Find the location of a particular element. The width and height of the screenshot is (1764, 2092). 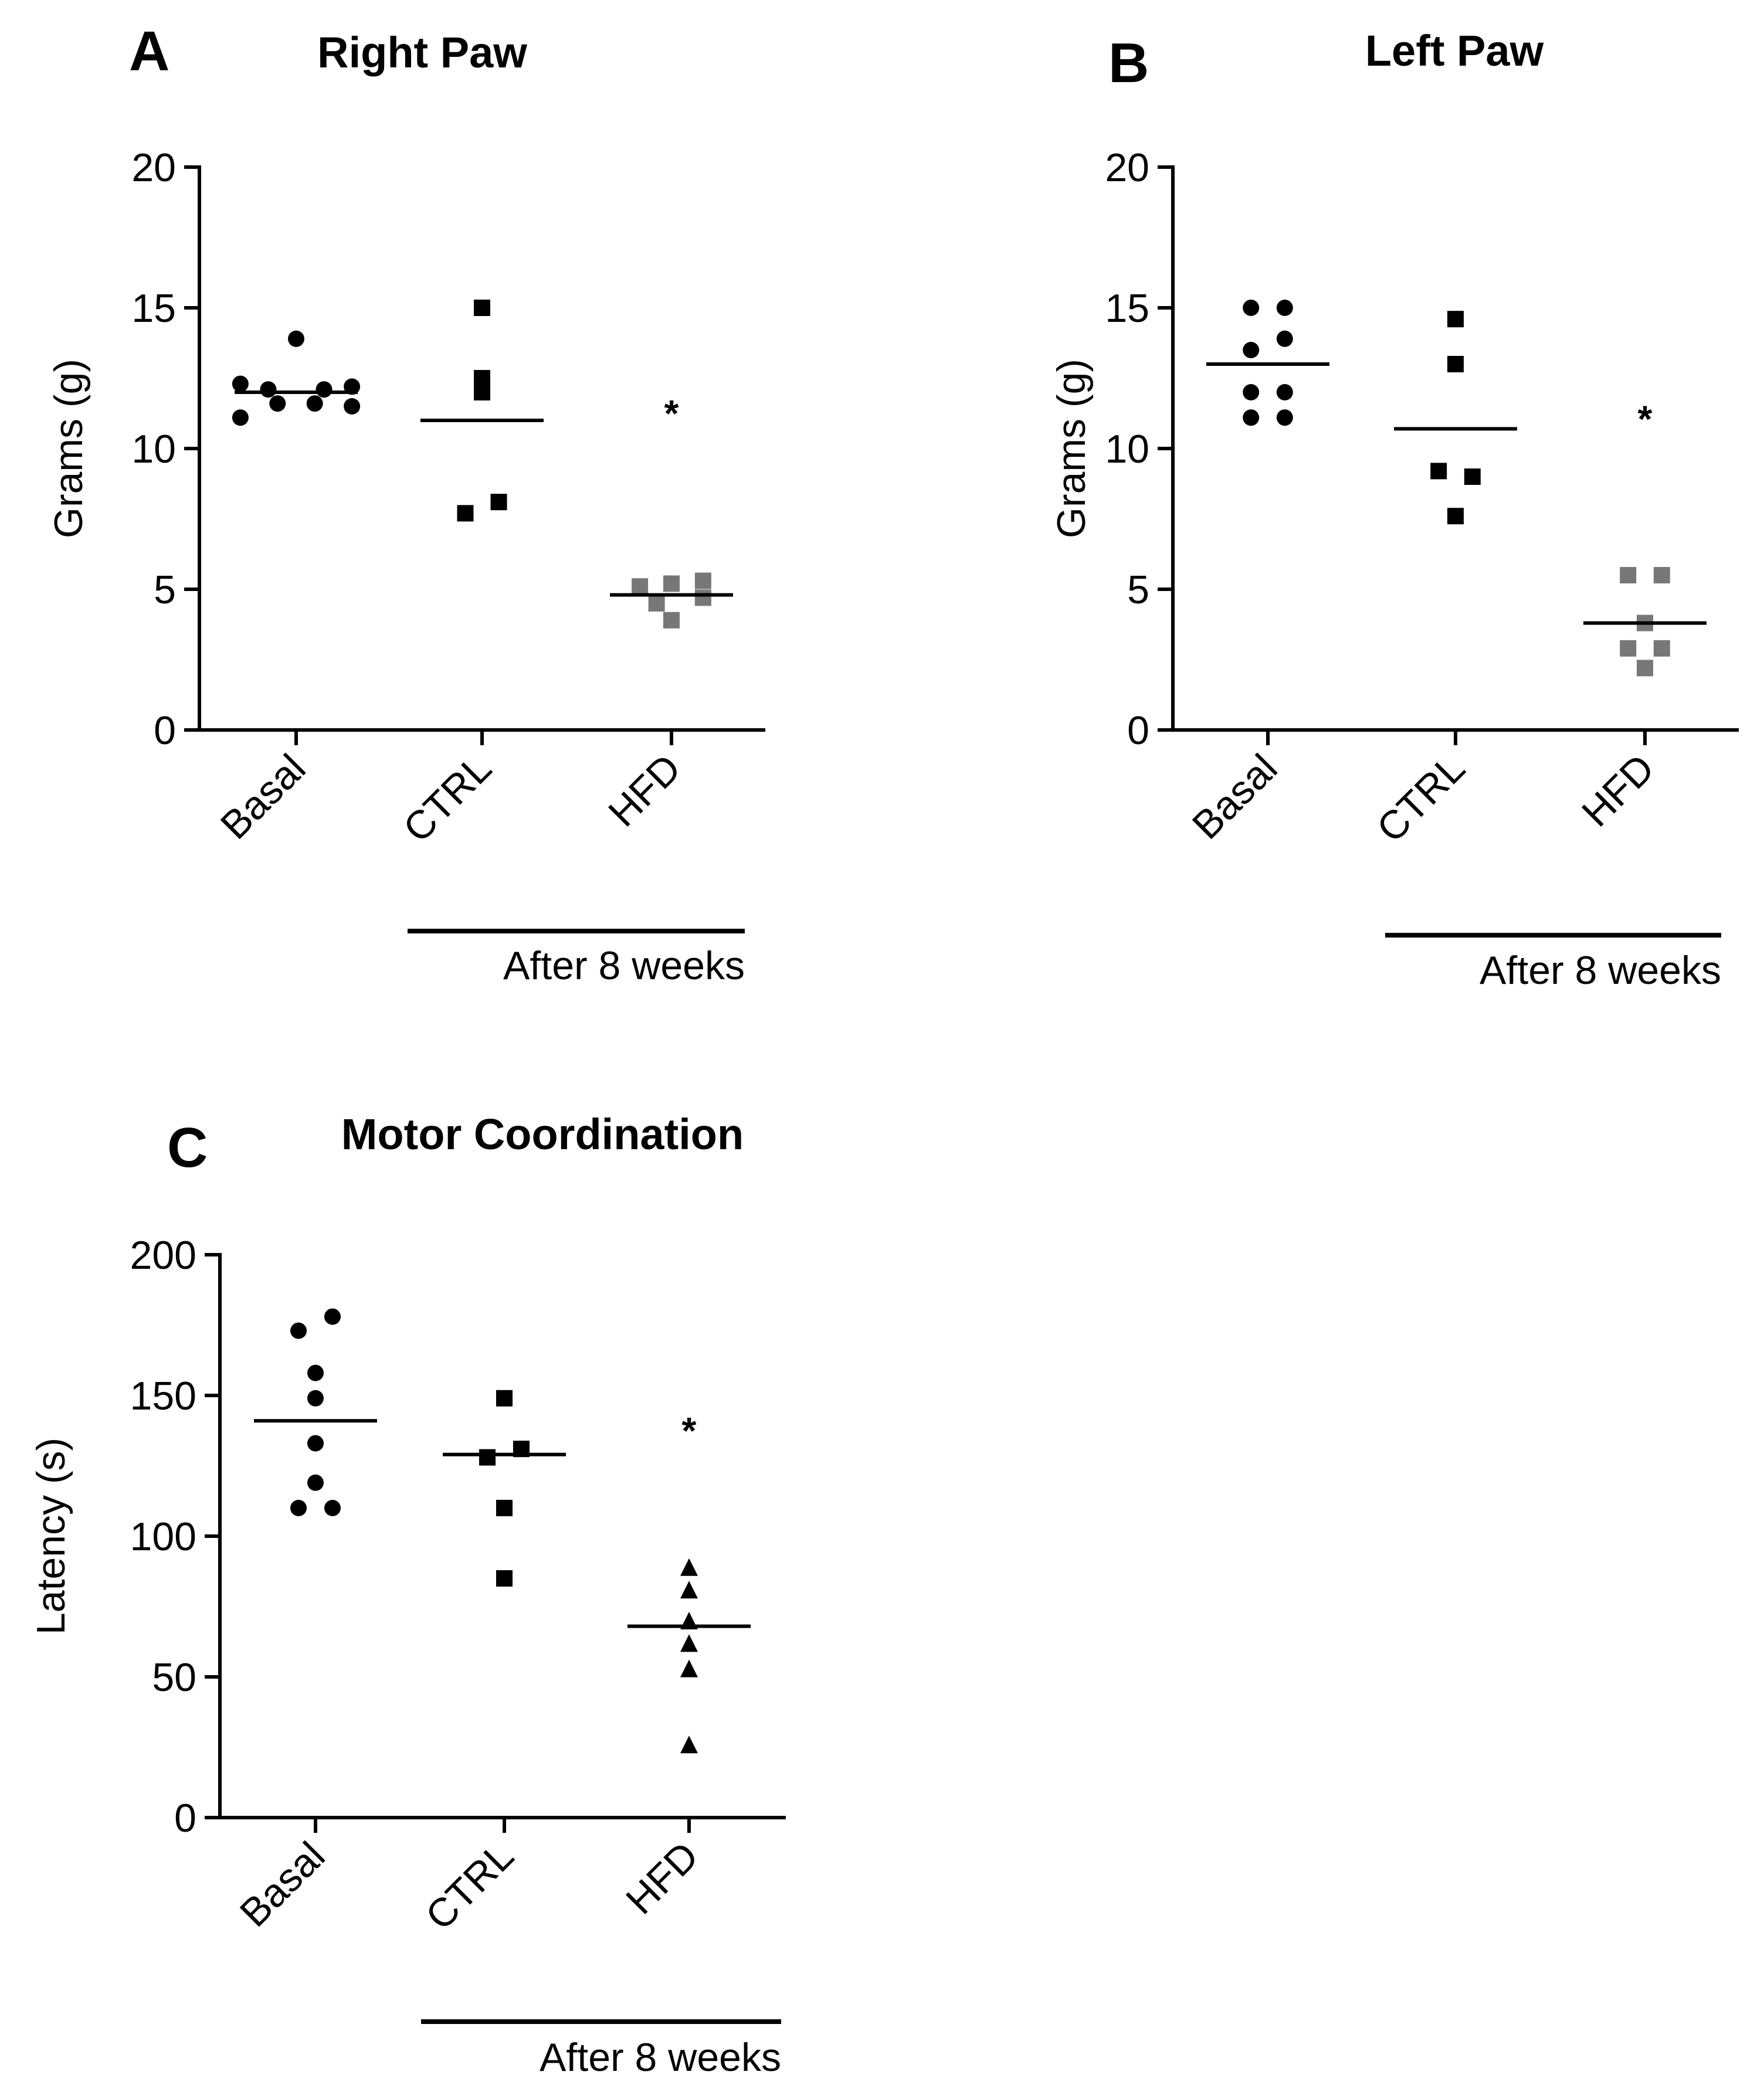

chart-title: Motor Coordination is located at coordinates (542, 1134).